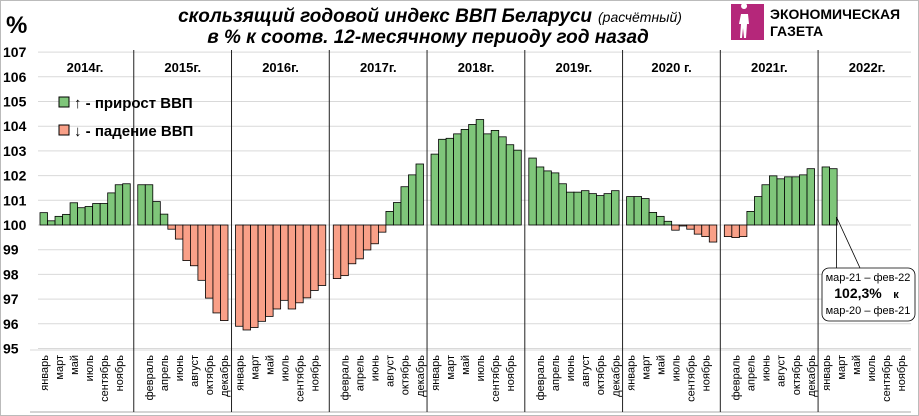 The height and width of the screenshot is (416, 919). I want to click on callout-base-period: мар-20 – фев-21, so click(868, 311).